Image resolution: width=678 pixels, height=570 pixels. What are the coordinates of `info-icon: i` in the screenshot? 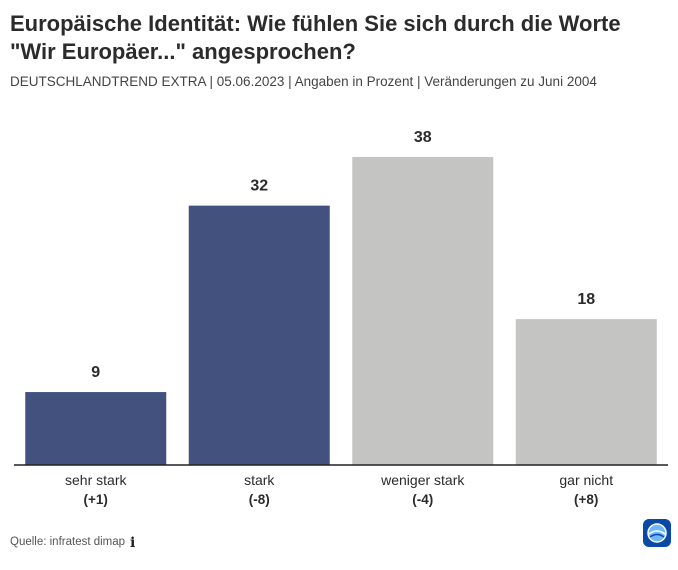 It's located at (133, 543).